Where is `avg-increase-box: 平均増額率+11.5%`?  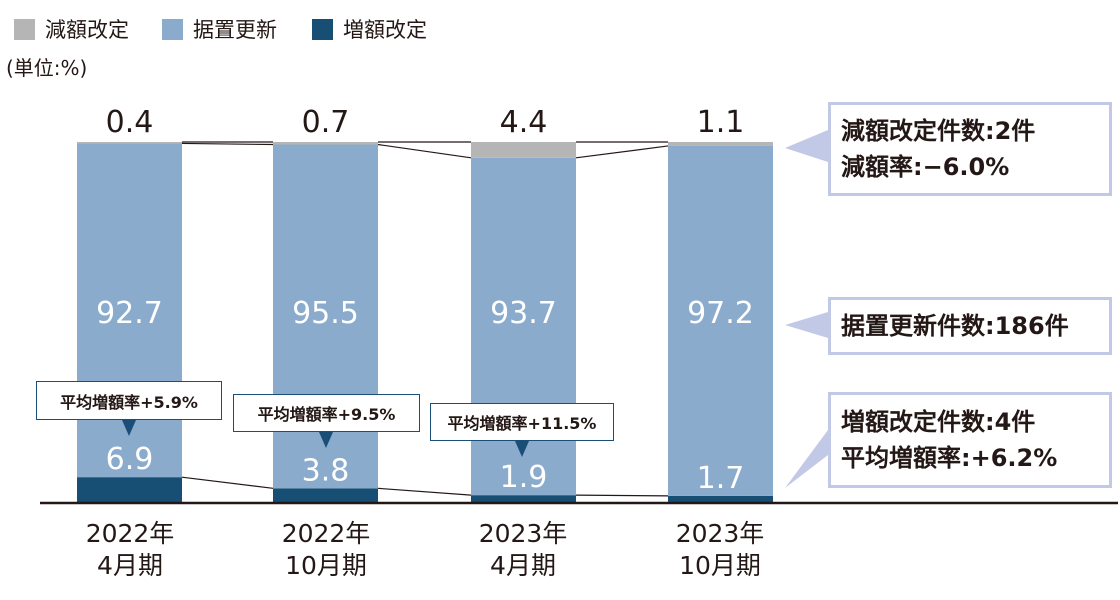 avg-increase-box: 平均増額率+11.5% is located at coordinates (522, 422).